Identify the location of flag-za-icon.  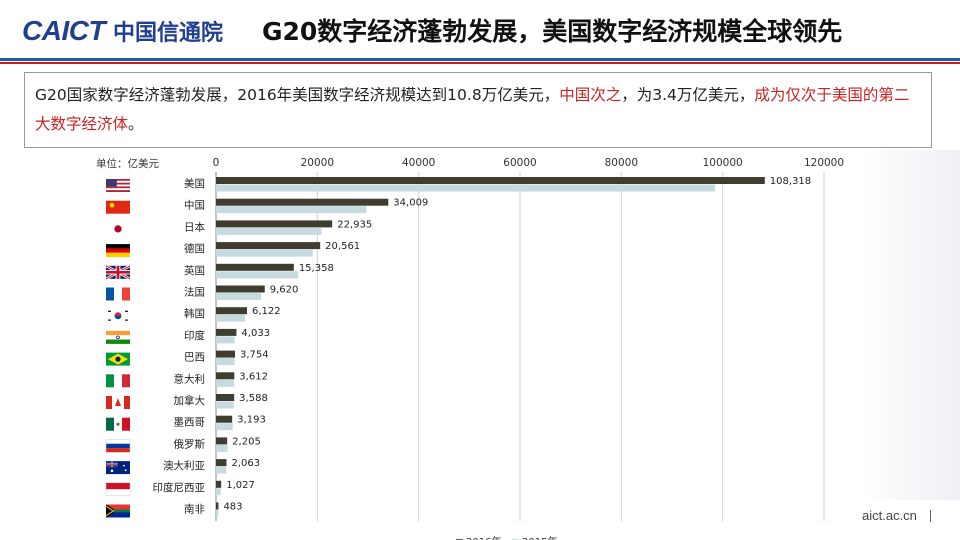
(118, 511).